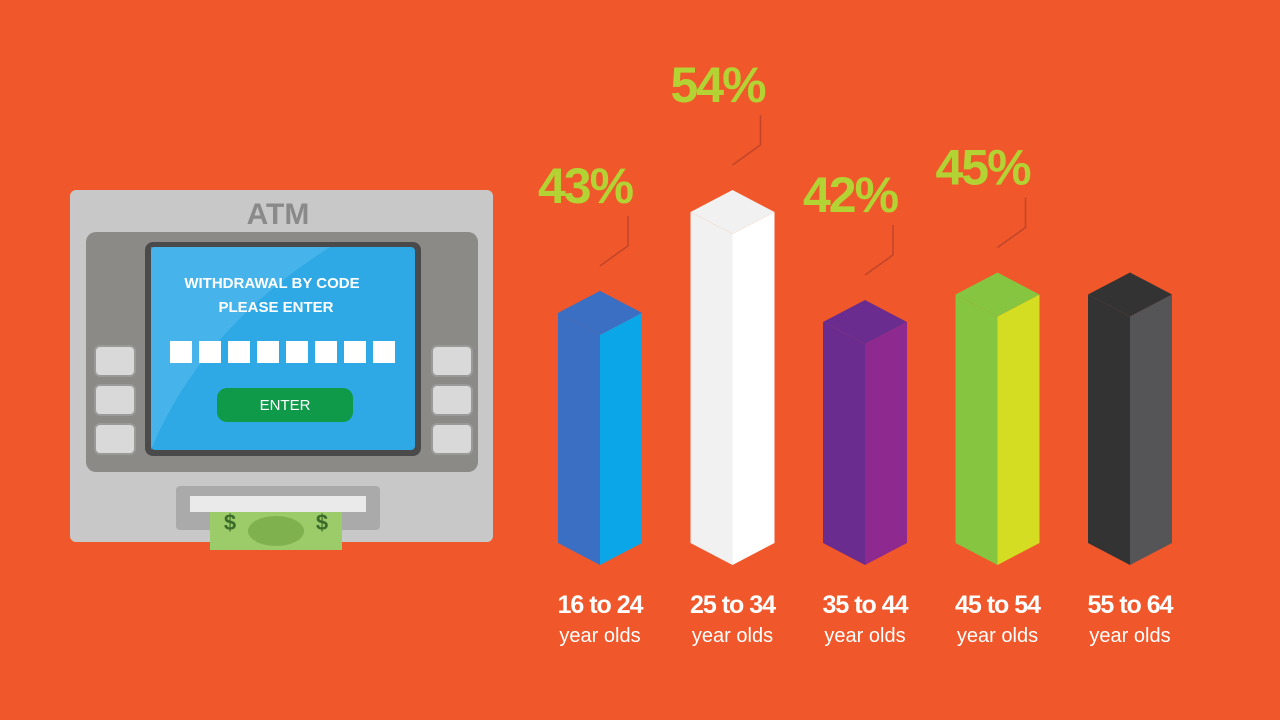 The height and width of the screenshot is (720, 1280). I want to click on value-label: 54%, so click(718, 85).